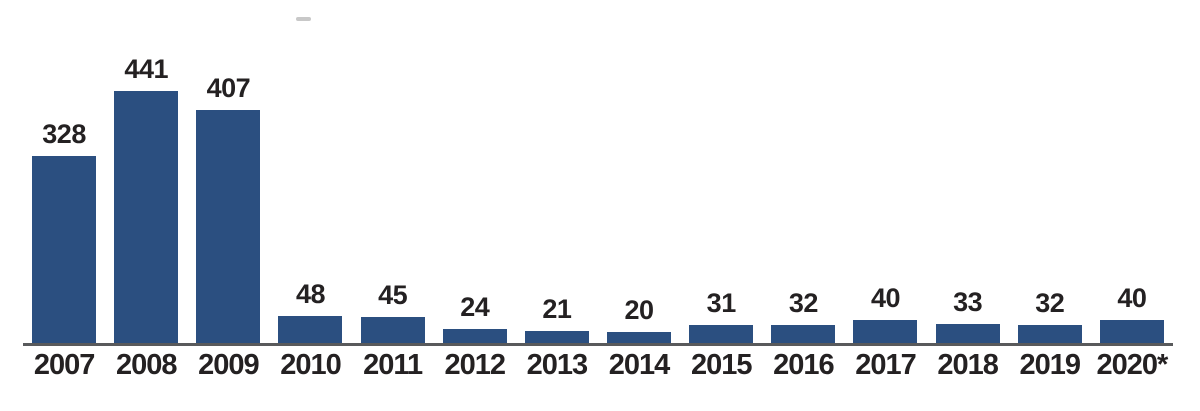 The width and height of the screenshot is (1200, 411). What do you see at coordinates (1132, 365) in the screenshot?
I see `x-axis-tick-label: 2020*` at bounding box center [1132, 365].